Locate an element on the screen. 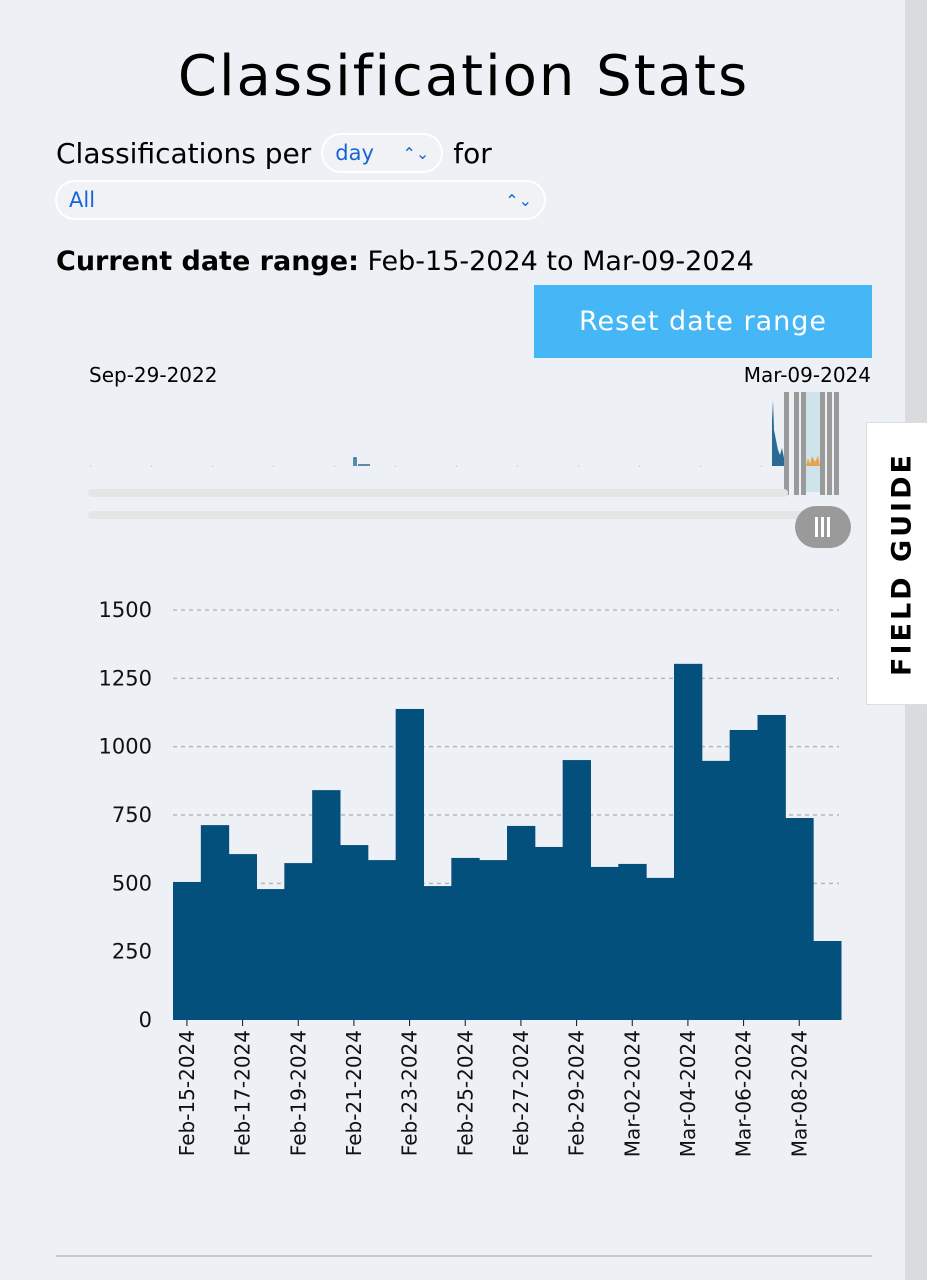  y-tick-label: 500 is located at coordinates (132, 883).